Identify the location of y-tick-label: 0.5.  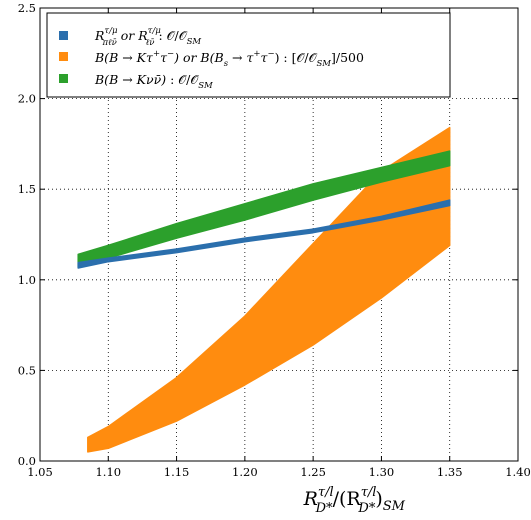
(27, 370).